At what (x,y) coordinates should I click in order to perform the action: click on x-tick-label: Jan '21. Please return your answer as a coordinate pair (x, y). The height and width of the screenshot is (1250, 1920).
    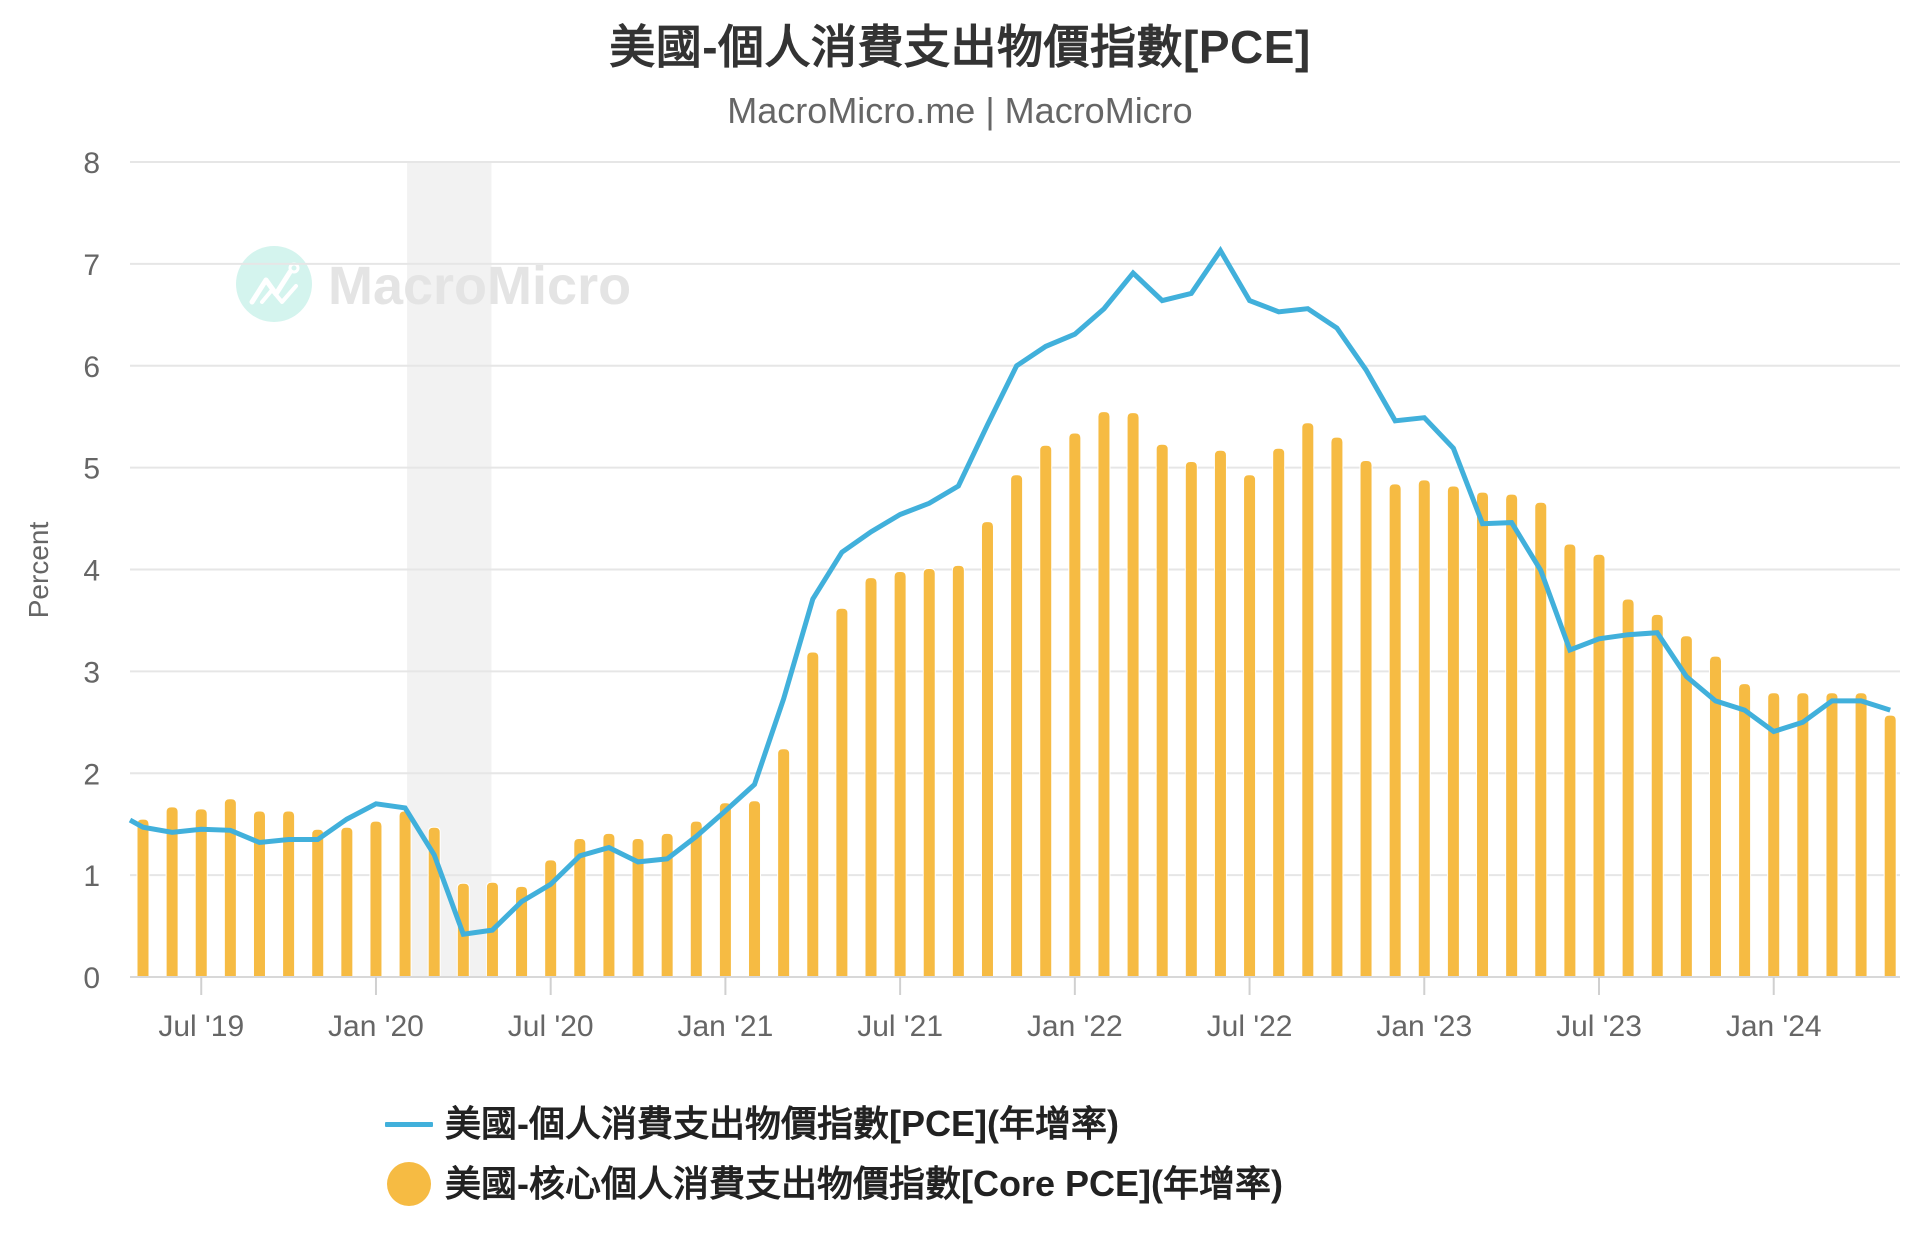
    Looking at the image, I should click on (725, 1026).